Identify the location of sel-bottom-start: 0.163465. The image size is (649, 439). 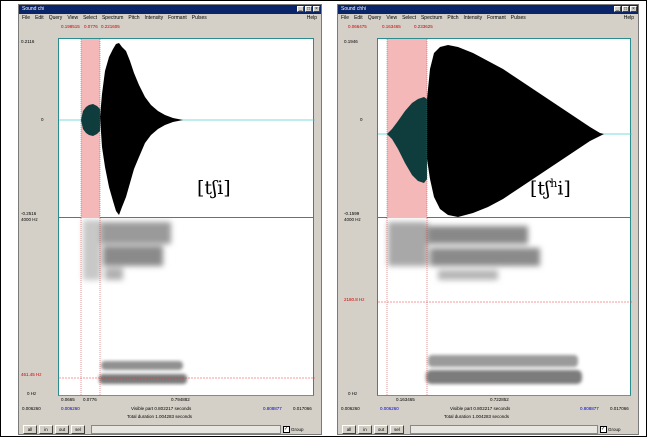
(405, 399).